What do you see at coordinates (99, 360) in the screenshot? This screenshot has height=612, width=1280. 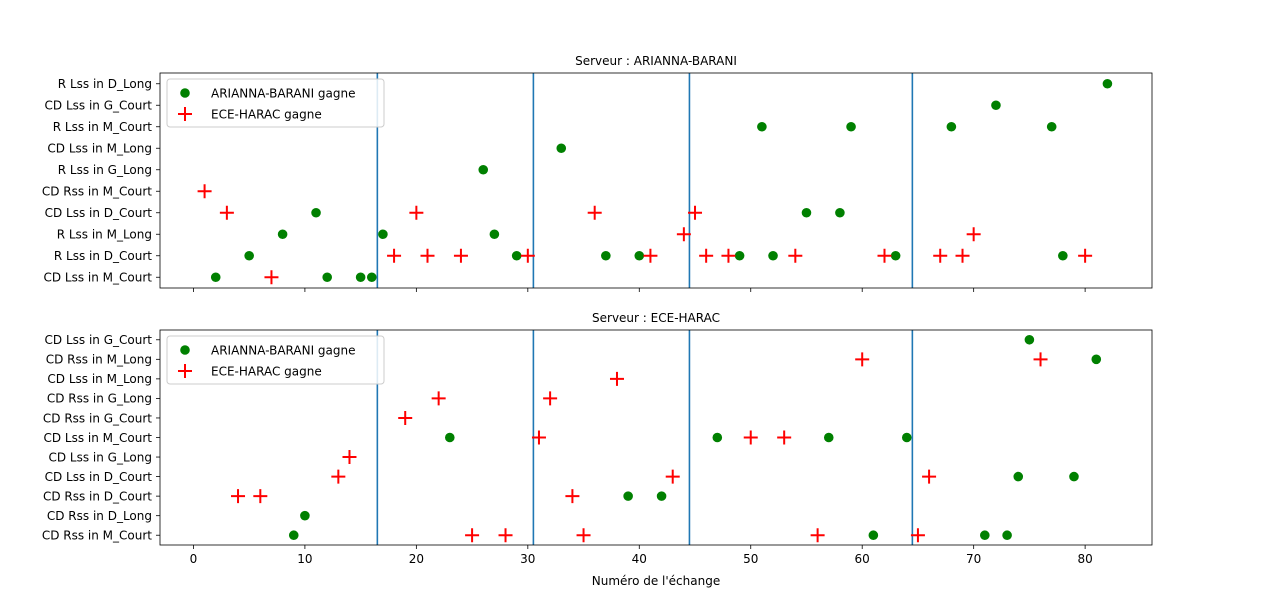 I see `y-tick-label: CD Rss in M_Long` at bounding box center [99, 360].